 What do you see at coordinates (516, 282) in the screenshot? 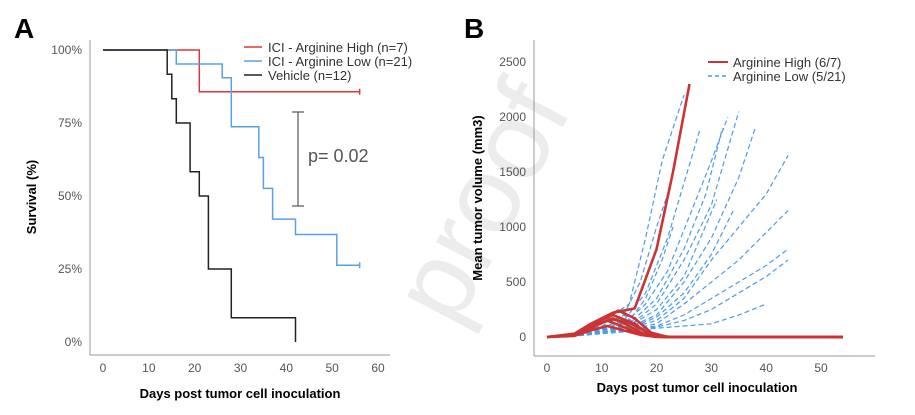
I see `y-tick-label: 500` at bounding box center [516, 282].